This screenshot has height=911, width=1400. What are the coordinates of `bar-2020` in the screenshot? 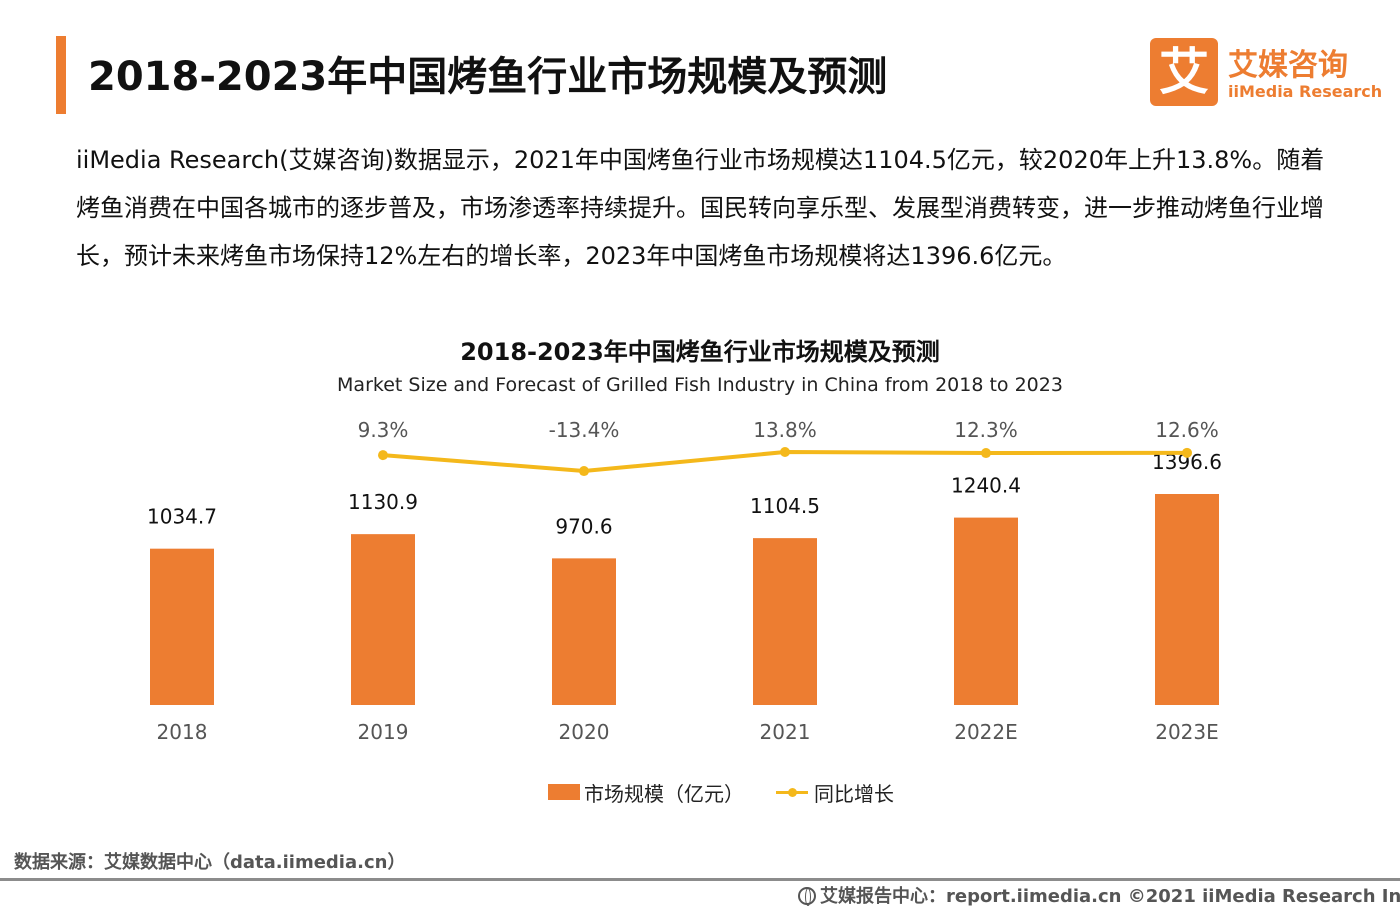 It's located at (584, 631).